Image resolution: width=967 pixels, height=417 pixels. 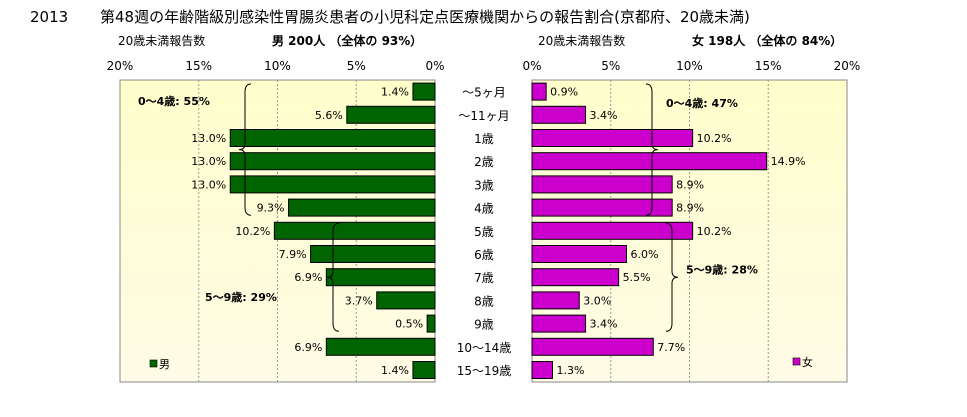 I want to click on category-label: 3歳, so click(x=484, y=185).